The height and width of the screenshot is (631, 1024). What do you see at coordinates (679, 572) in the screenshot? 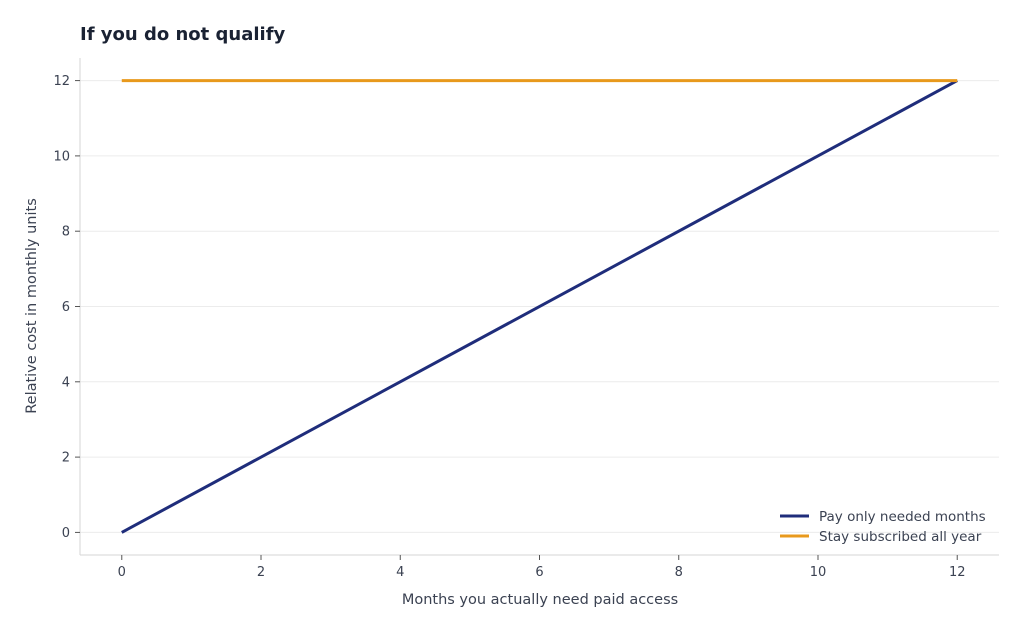
I see `x-tick-label: 8` at bounding box center [679, 572].